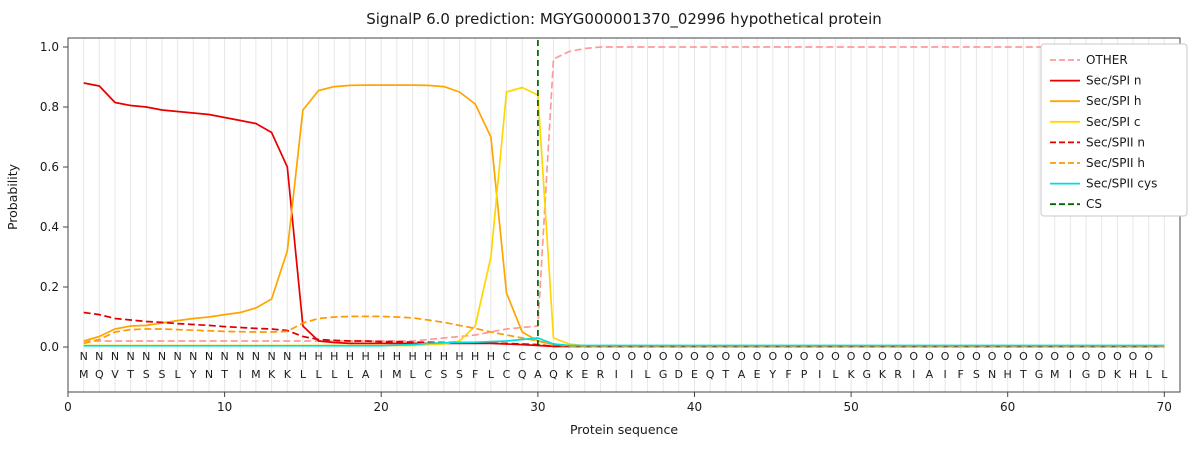 The image size is (1200, 450). What do you see at coordinates (1164, 407) in the screenshot?
I see `x-tick-label: 70` at bounding box center [1164, 407].